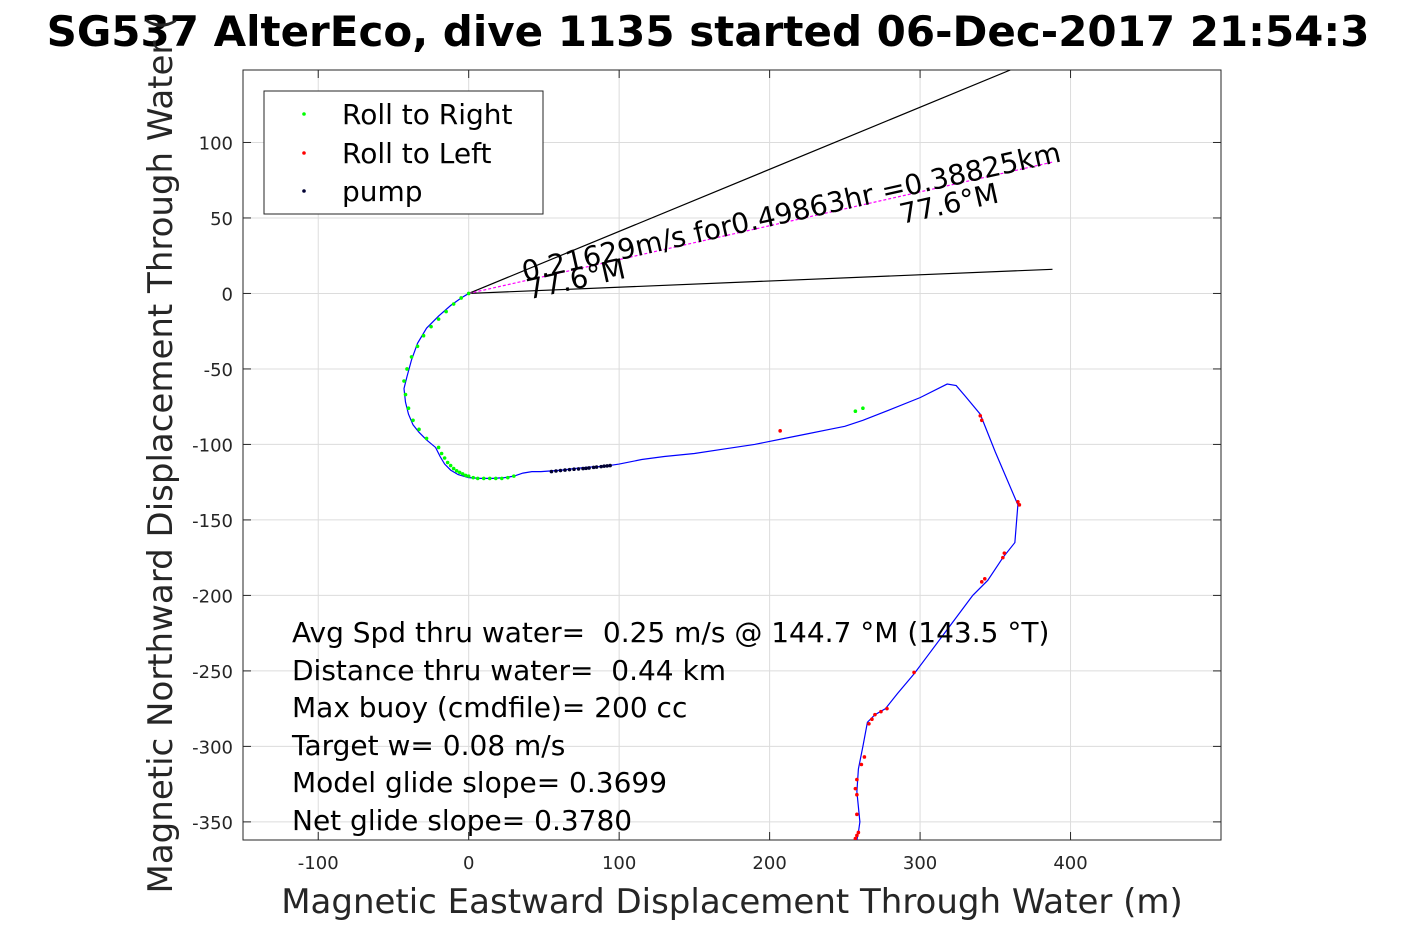 This screenshot has height=945, width=1417. I want to click on y-tick-label: 100, so click(216, 143).